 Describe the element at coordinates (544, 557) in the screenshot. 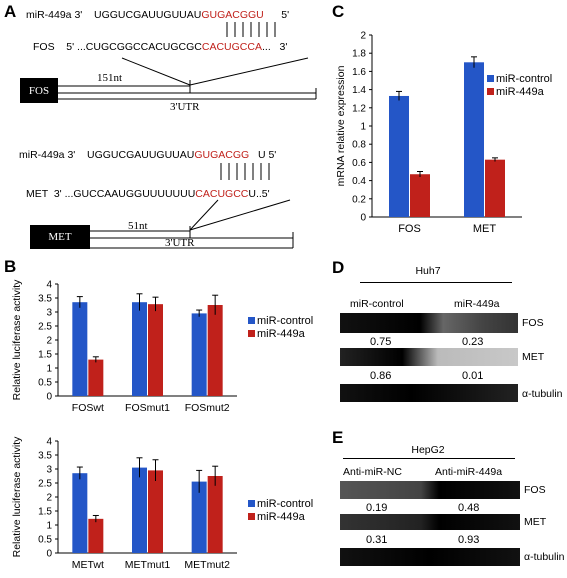

I see `row-label-tubulin: α-tubulin` at that location.